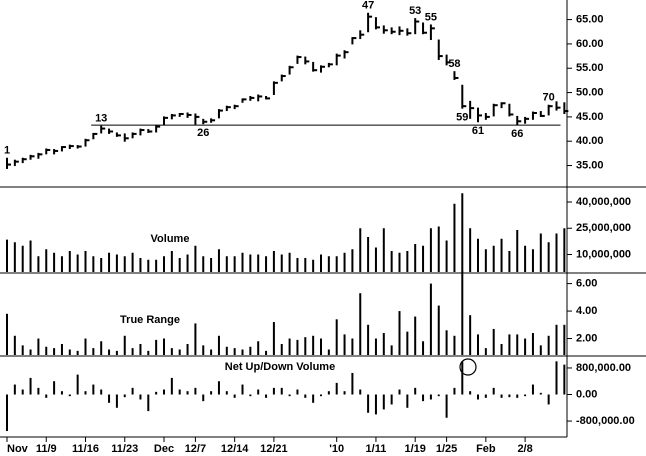  I want to click on bar-number: 26, so click(203, 133).